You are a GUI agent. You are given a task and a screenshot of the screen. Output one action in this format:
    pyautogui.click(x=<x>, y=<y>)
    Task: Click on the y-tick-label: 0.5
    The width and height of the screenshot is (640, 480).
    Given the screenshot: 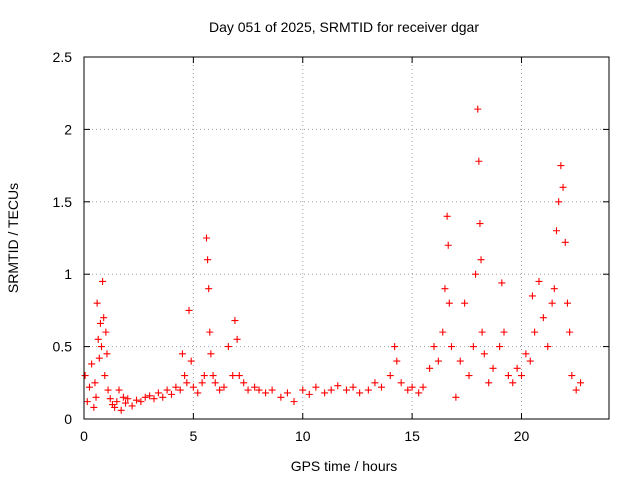 What is the action you would take?
    pyautogui.click(x=63, y=347)
    